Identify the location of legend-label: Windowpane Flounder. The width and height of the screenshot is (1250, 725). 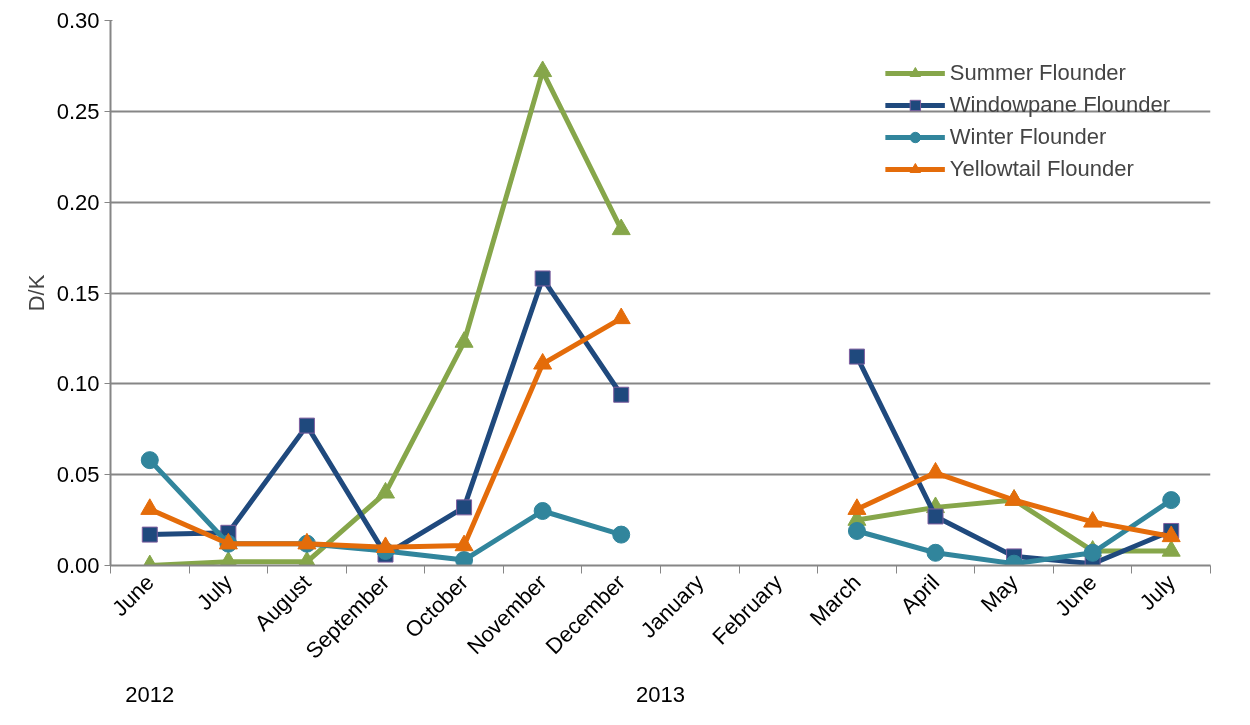
(1059, 105).